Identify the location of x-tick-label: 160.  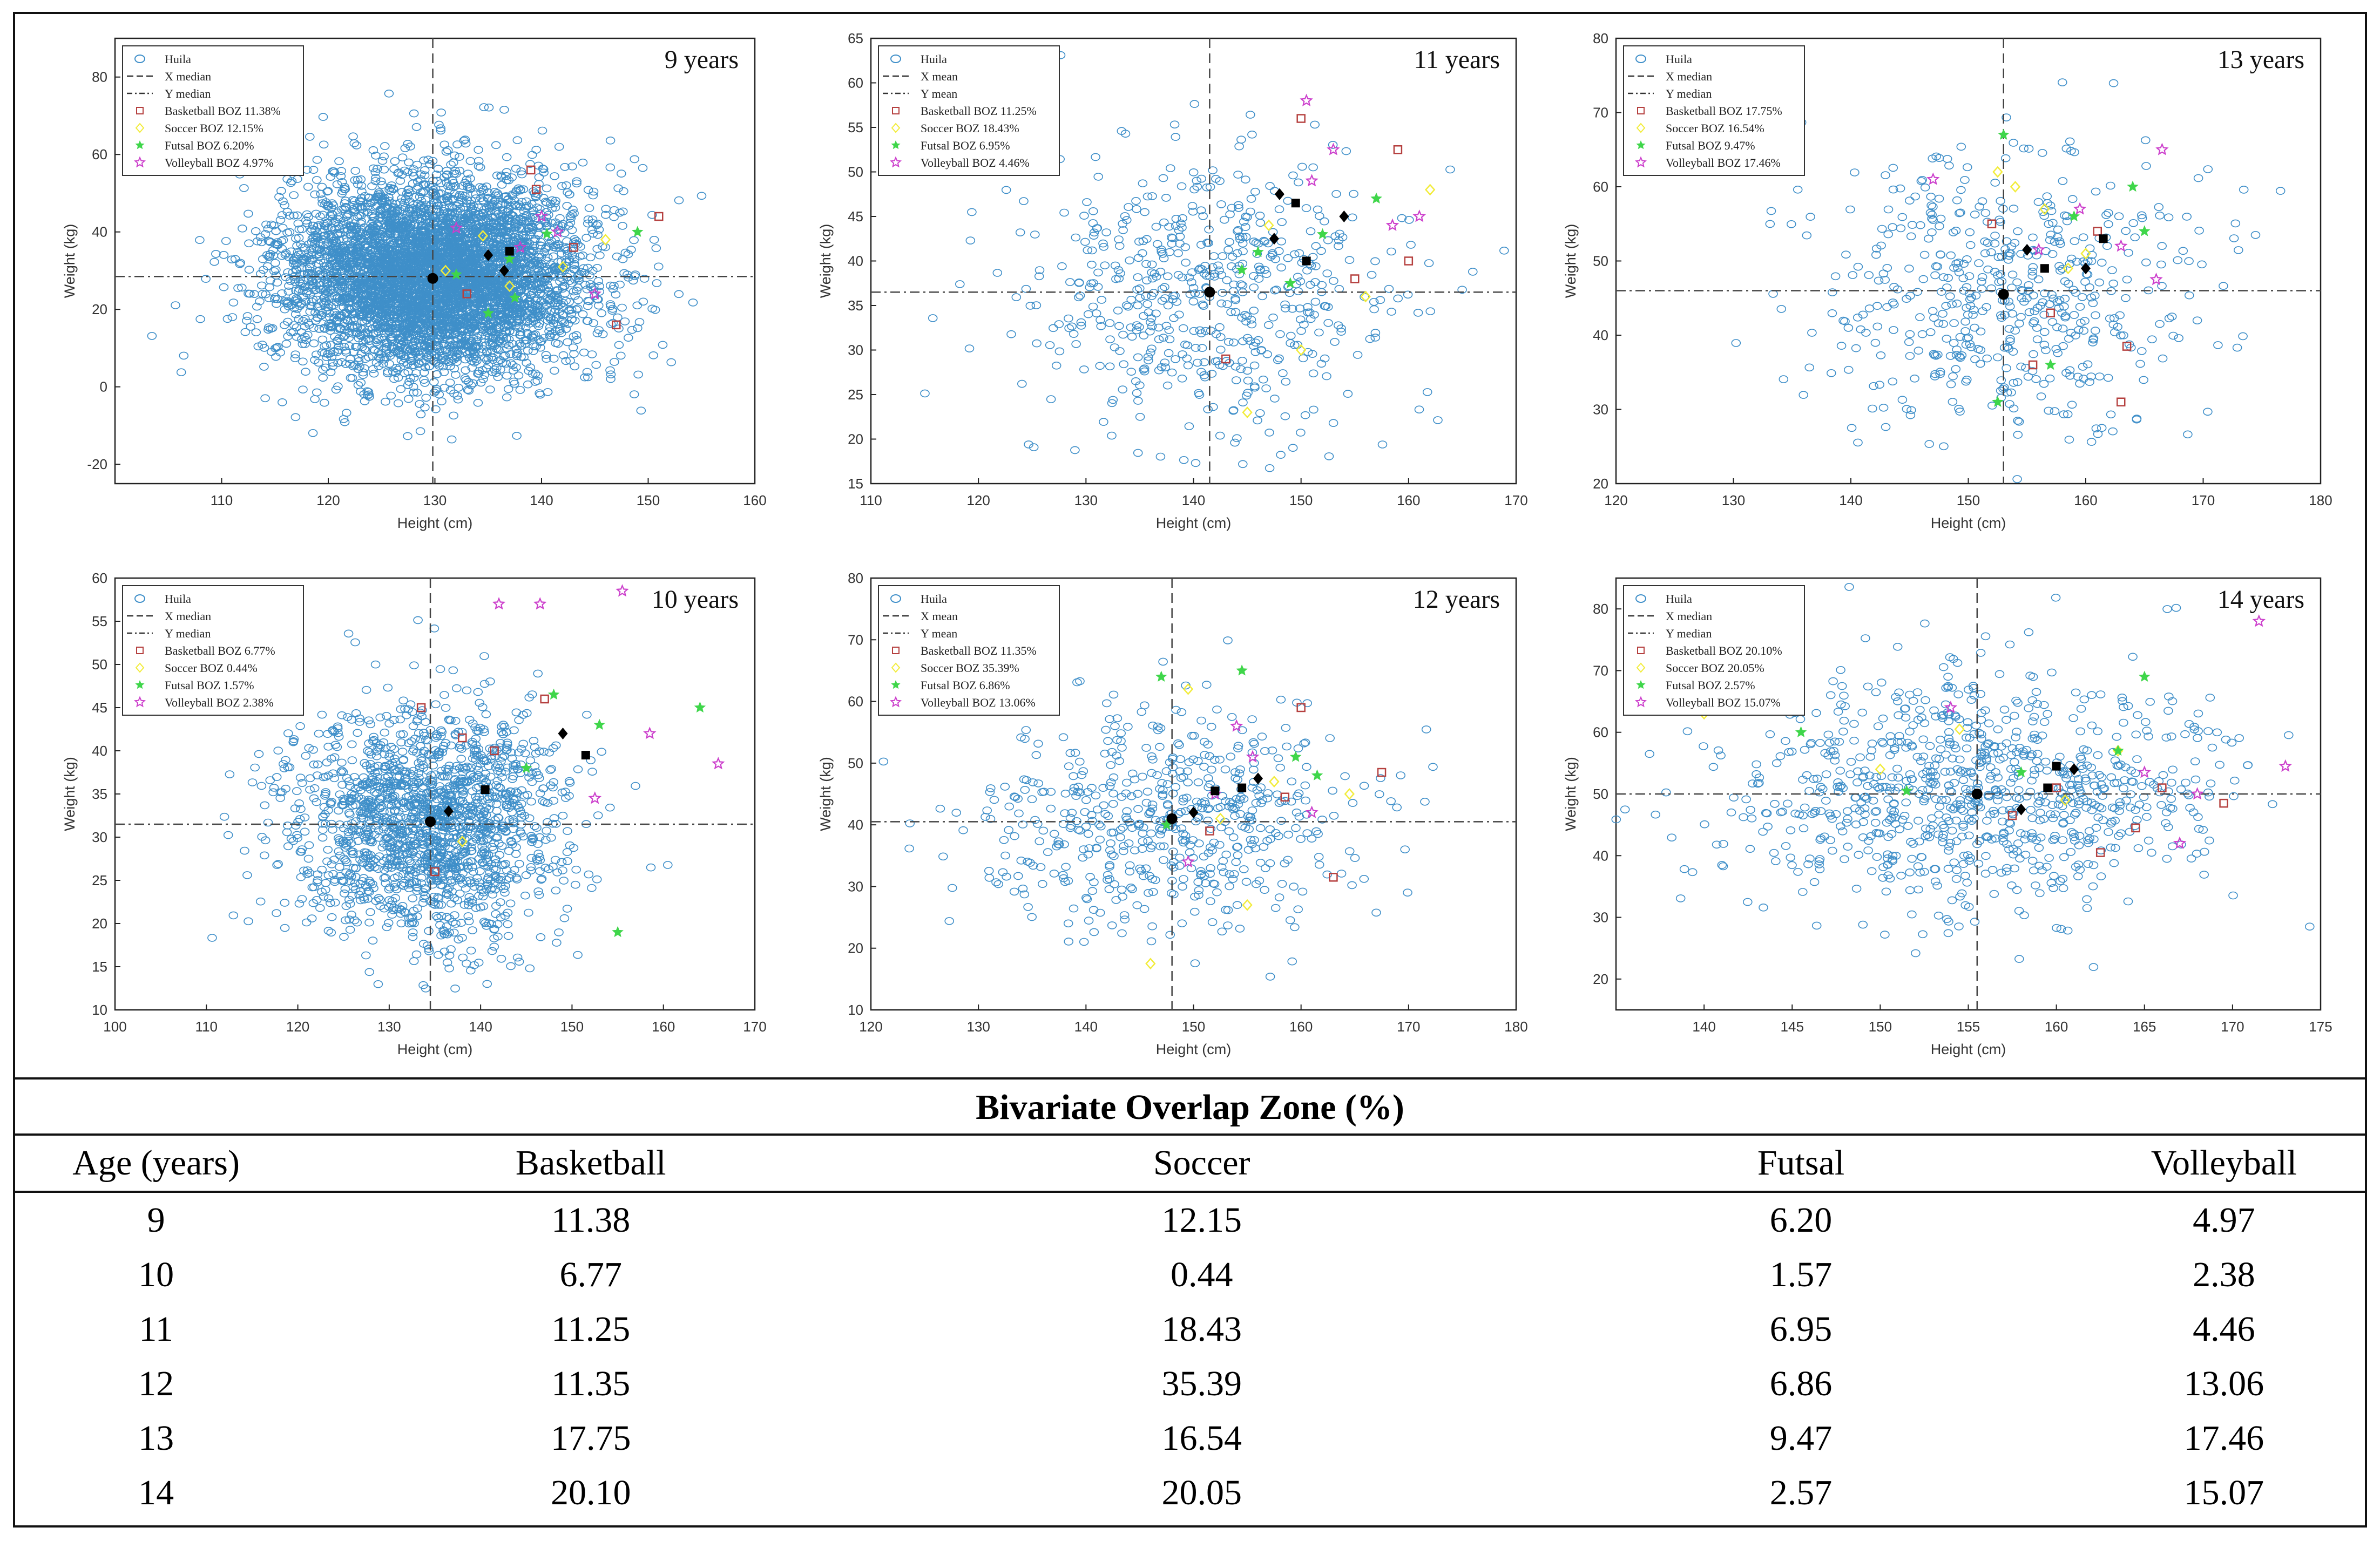
(754, 500).